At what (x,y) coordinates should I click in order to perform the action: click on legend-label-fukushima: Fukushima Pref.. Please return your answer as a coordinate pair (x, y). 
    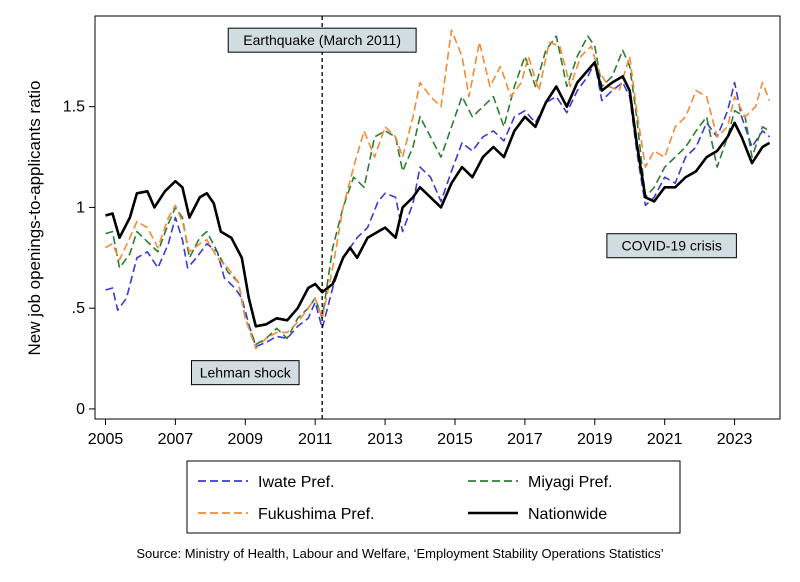
    Looking at the image, I should click on (316, 514).